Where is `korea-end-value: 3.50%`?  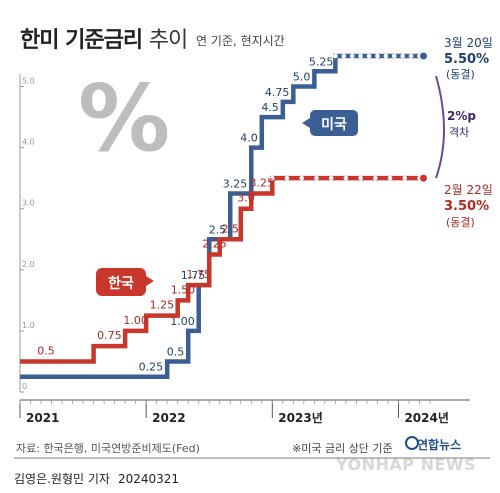
korea-end-value: 3.50% is located at coordinates (466, 206).